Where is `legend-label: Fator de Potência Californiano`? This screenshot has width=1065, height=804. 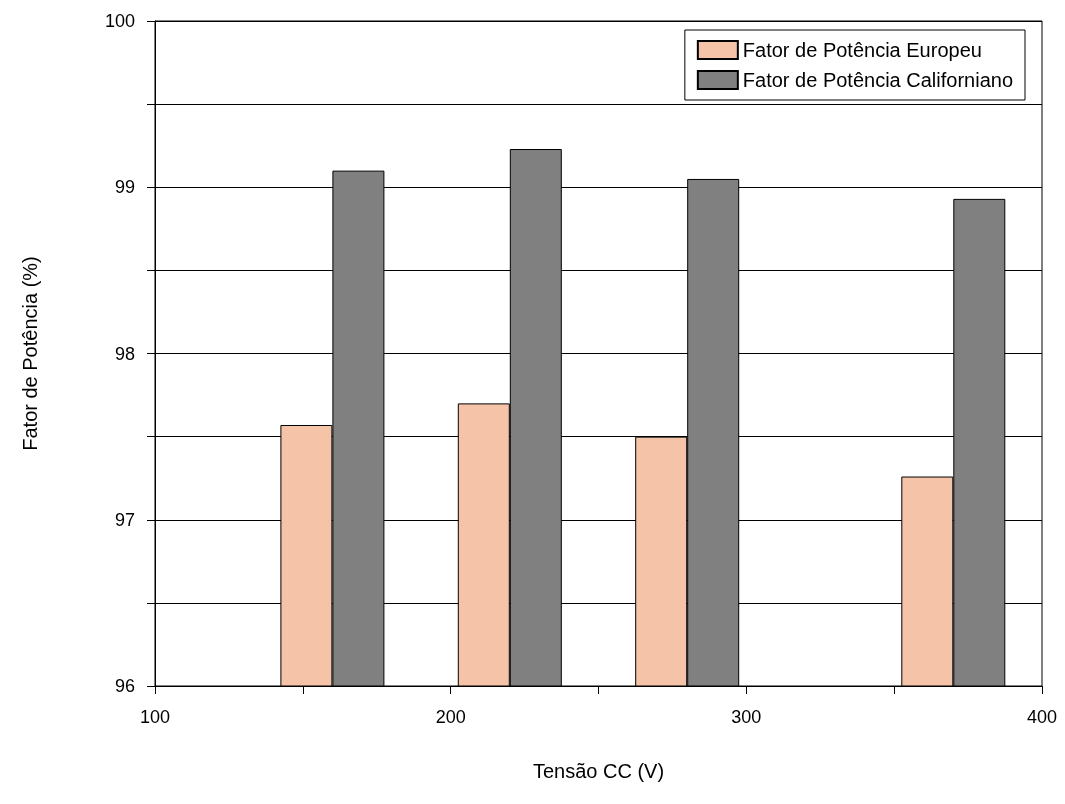
legend-label: Fator de Potência Californiano is located at coordinates (877, 80).